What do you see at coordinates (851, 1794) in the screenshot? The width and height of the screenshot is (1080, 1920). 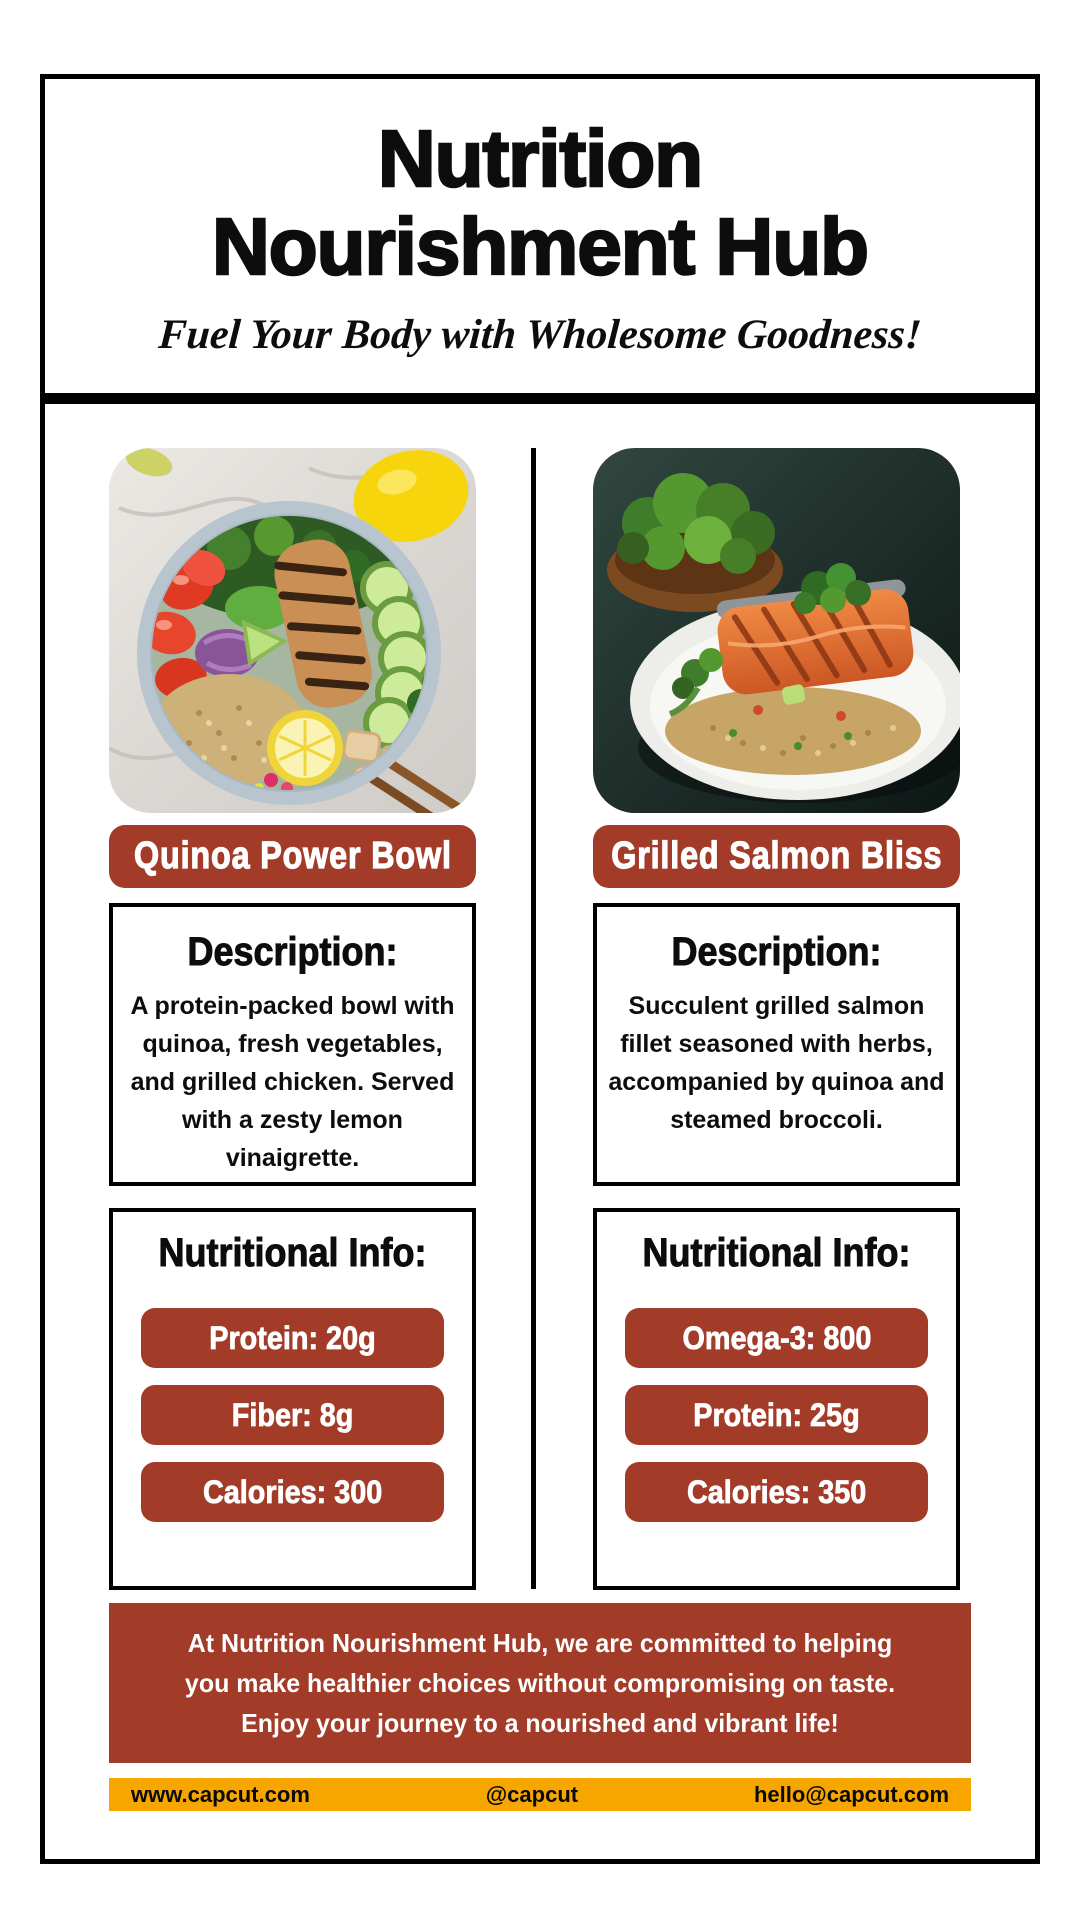 I see `email-link: hello@capcut.com` at bounding box center [851, 1794].